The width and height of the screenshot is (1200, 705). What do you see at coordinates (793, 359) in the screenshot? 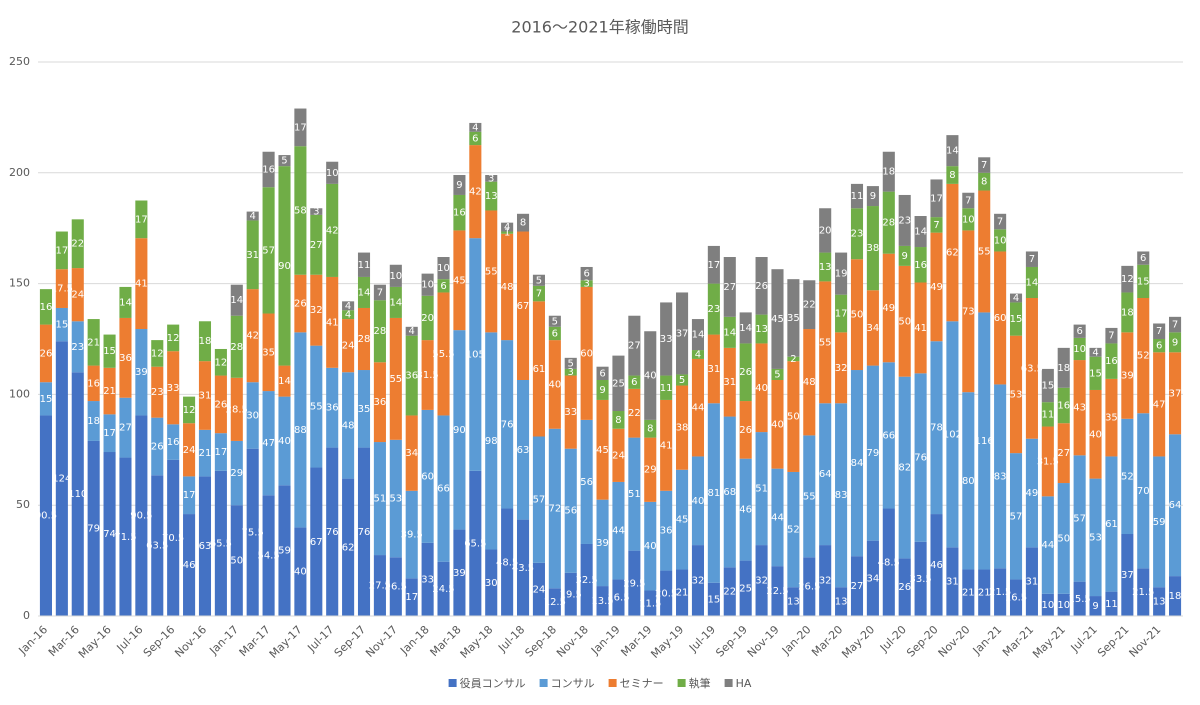
I see `value-label: 2` at bounding box center [793, 359].